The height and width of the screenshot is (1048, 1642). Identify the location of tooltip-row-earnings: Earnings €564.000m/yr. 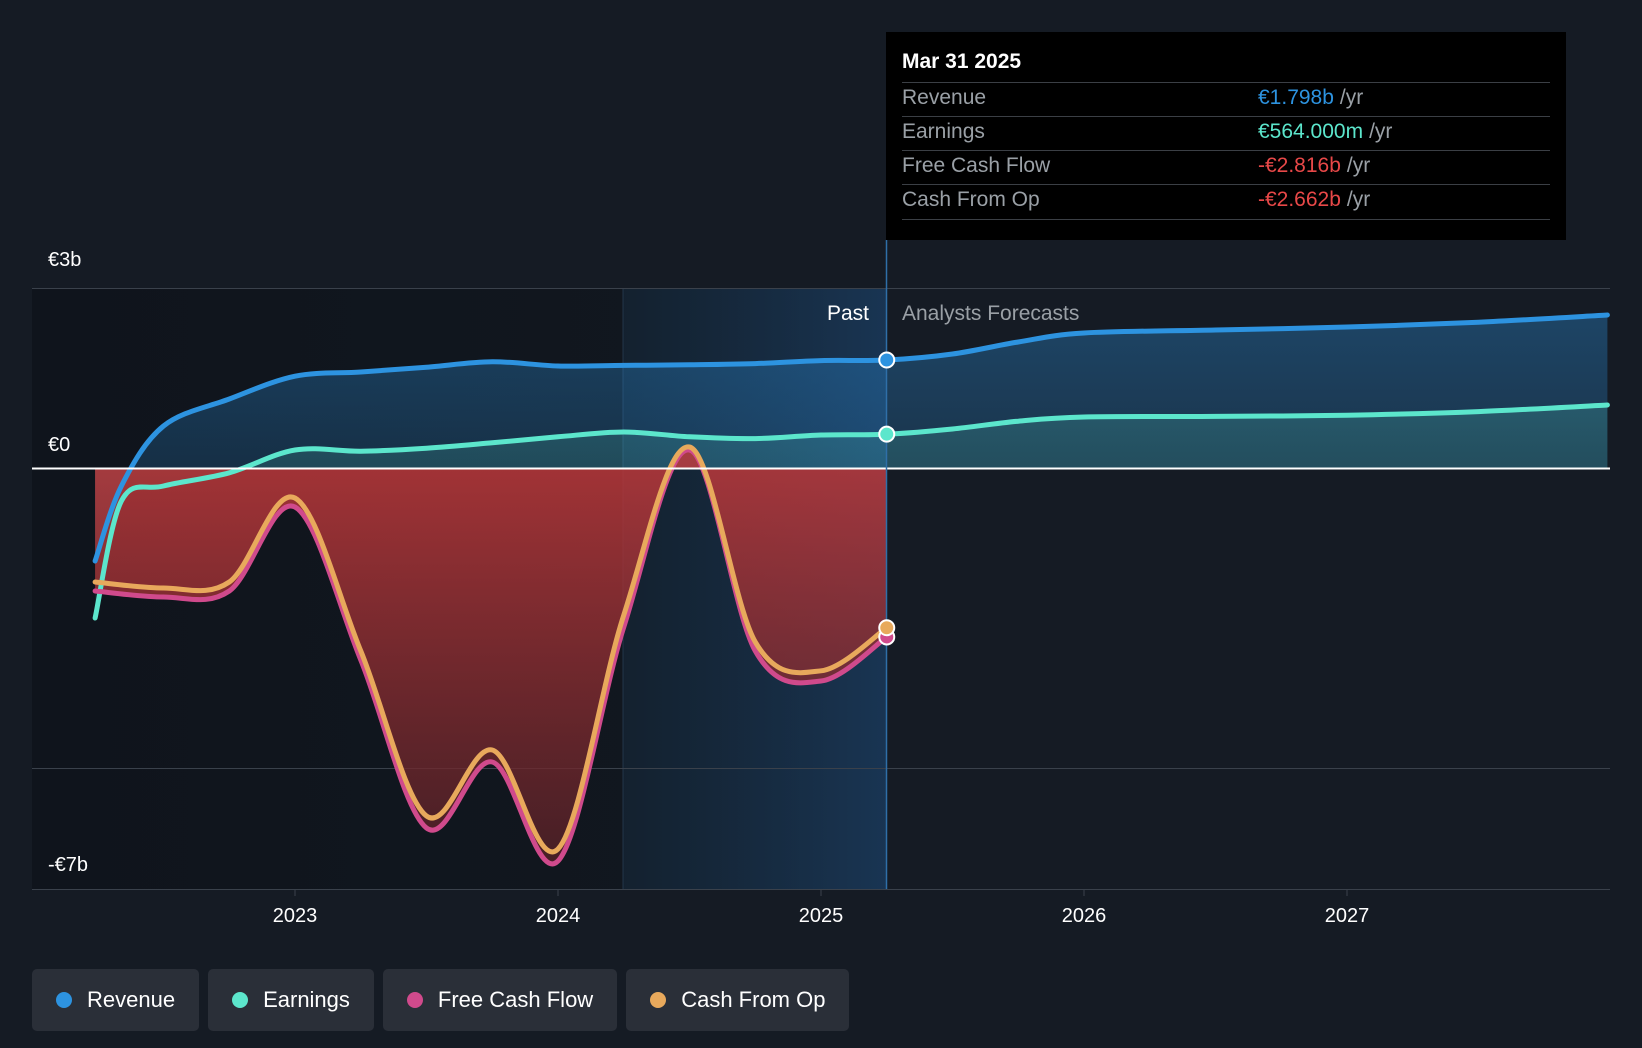
(1226, 133).